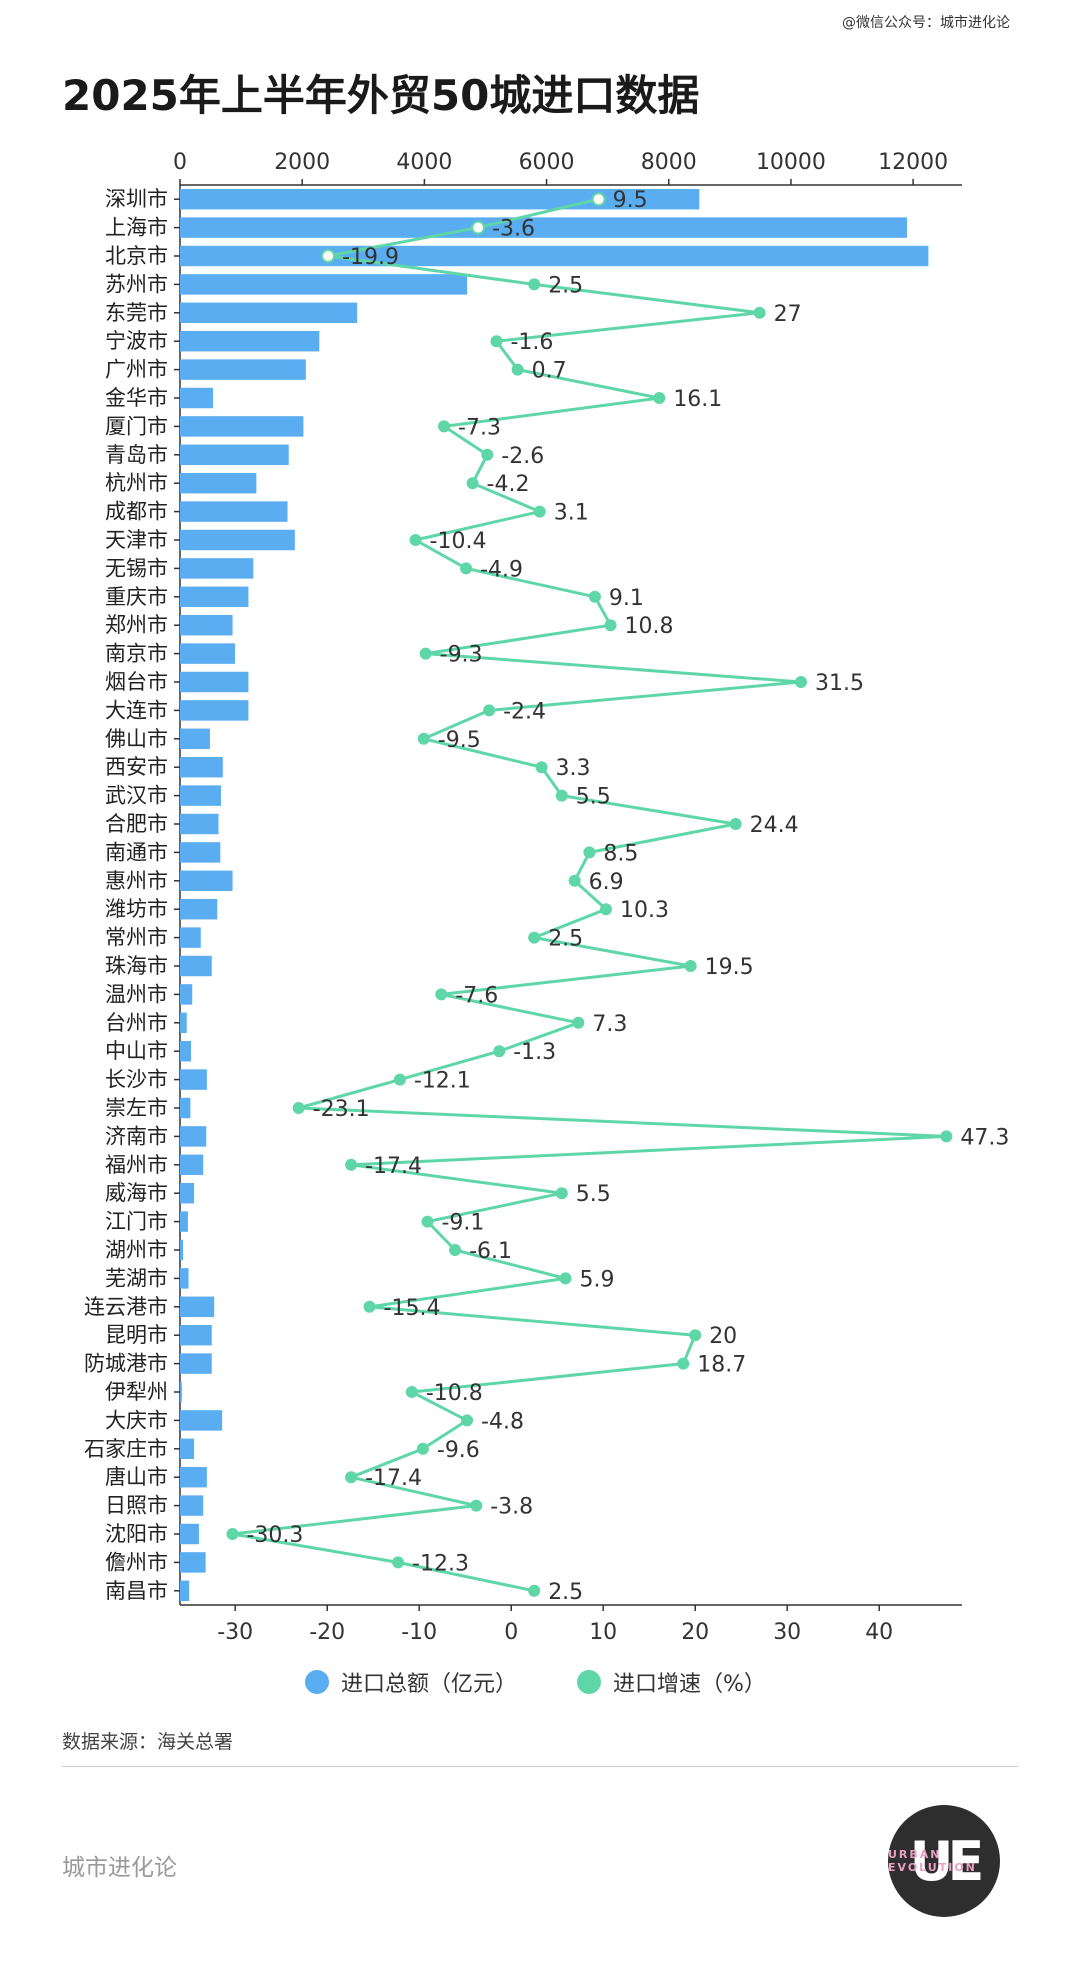 This screenshot has width=1080, height=1980. What do you see at coordinates (126, 1449) in the screenshot?
I see `category-label: 石家庄市` at bounding box center [126, 1449].